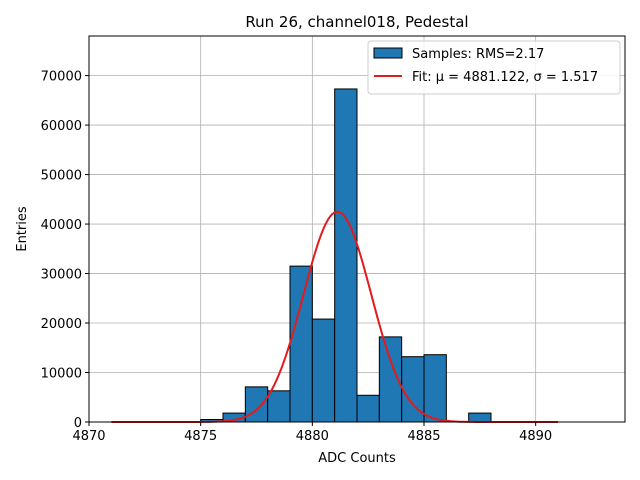 Image resolution: width=640 pixels, height=480 pixels. What do you see at coordinates (61, 275) in the screenshot?
I see `y-tick-label: 30000` at bounding box center [61, 275].